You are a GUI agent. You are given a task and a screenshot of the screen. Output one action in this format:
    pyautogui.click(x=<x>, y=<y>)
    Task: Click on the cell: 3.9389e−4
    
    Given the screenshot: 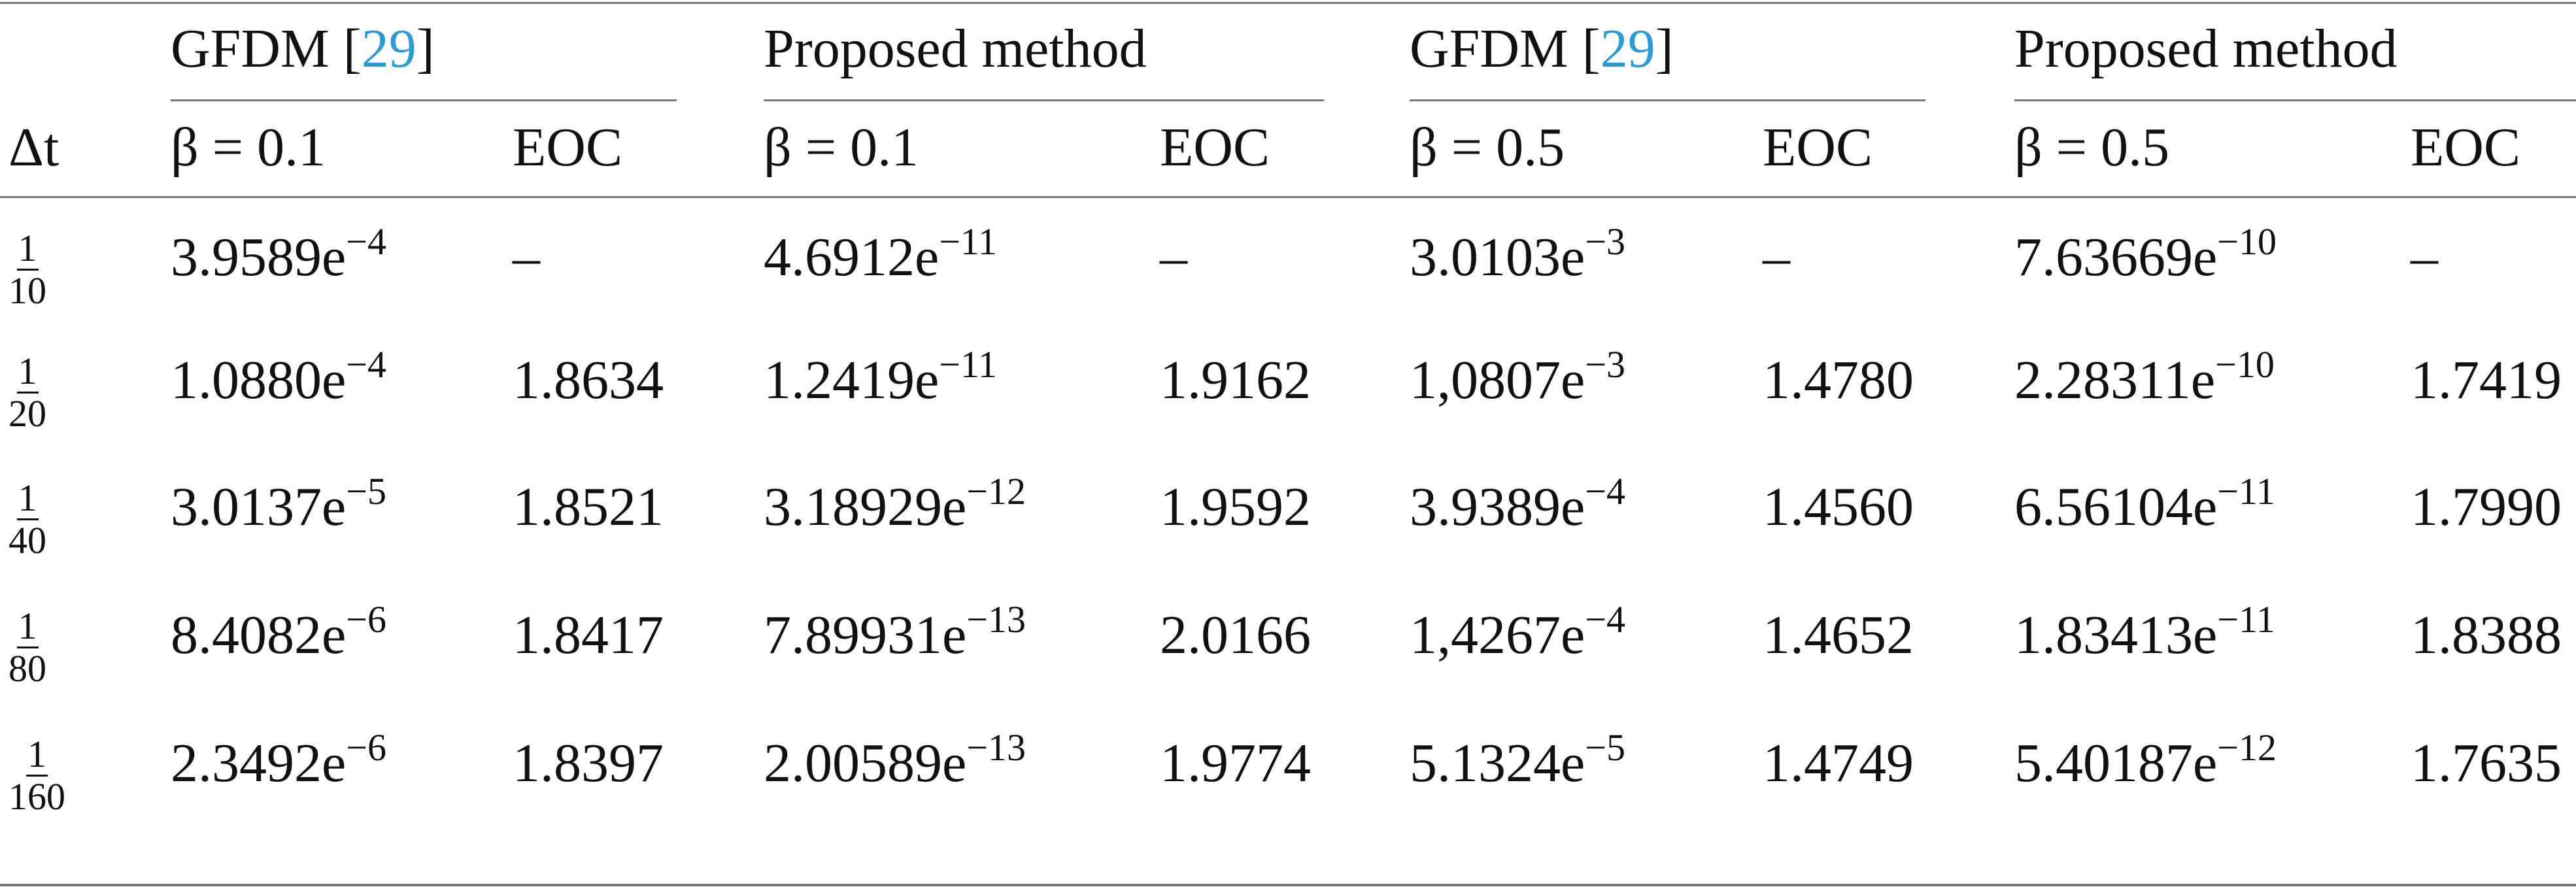 What is the action you would take?
    pyautogui.click(x=1517, y=505)
    